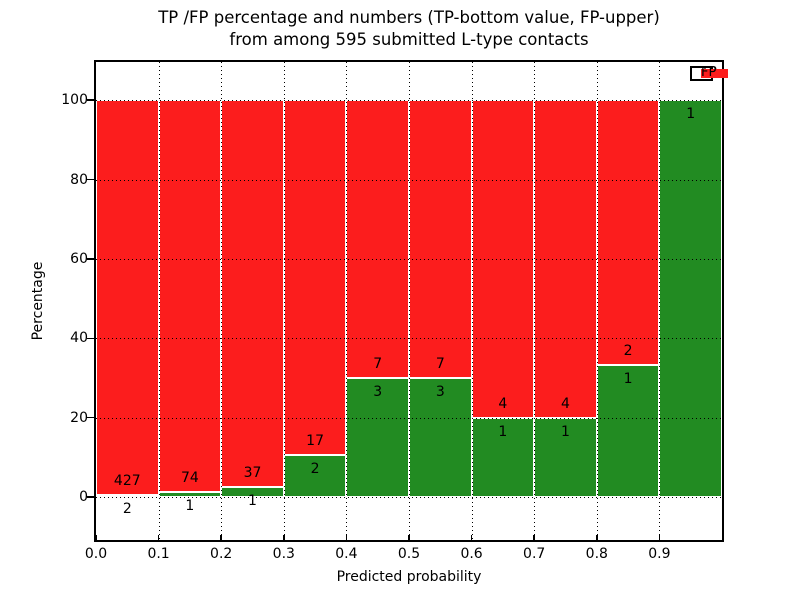 This screenshot has width=800, height=600. What do you see at coordinates (534, 554) in the screenshot?
I see `x-tick-label: 0.7` at bounding box center [534, 554].